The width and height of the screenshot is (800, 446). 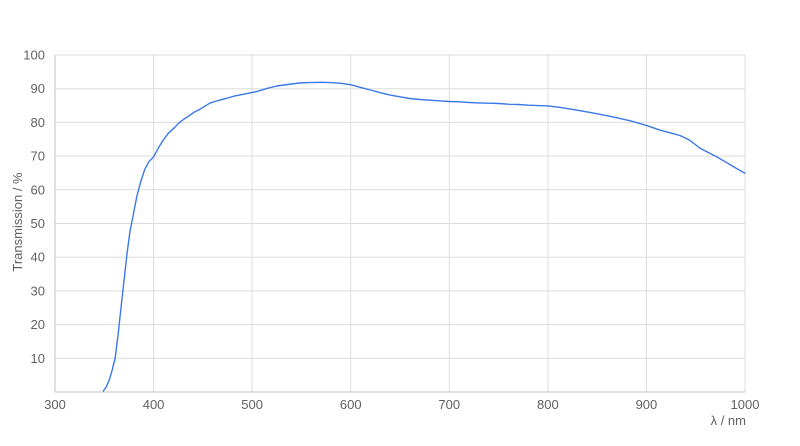 I want to click on x-tick-label: 500, so click(x=252, y=404).